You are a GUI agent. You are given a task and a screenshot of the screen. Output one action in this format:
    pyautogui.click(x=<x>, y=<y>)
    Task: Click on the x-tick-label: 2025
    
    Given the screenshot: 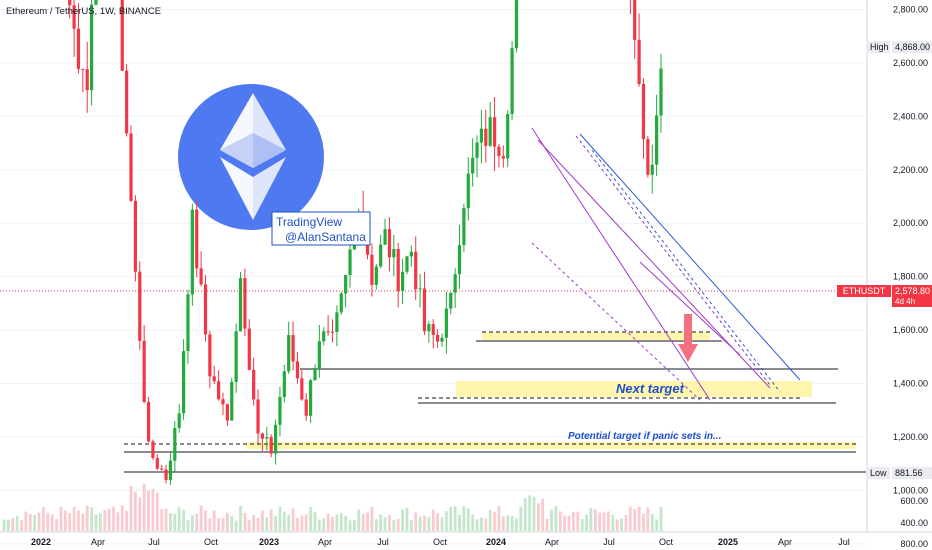 What is the action you would take?
    pyautogui.click(x=728, y=542)
    